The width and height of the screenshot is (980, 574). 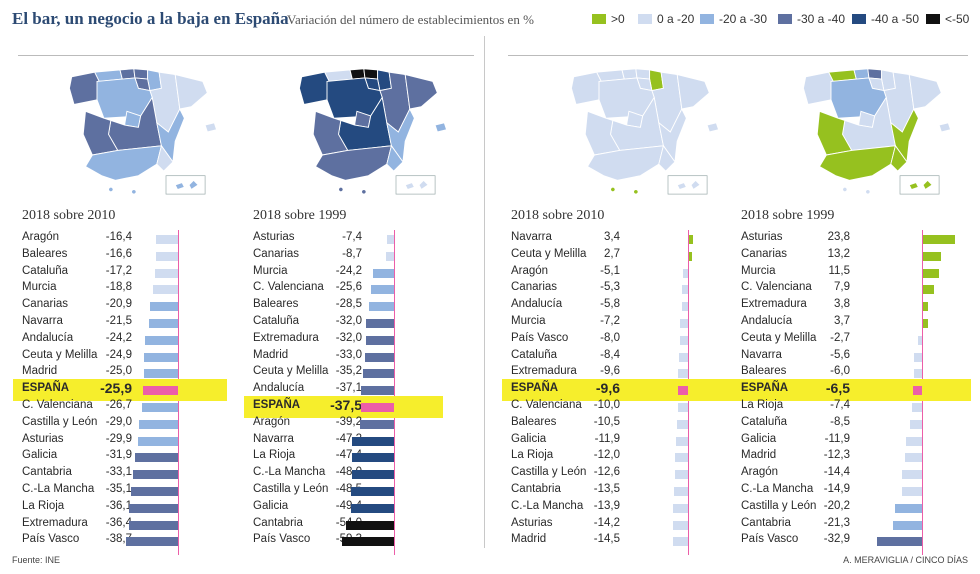 I want to click on row-value: -14,2, so click(x=606, y=522).